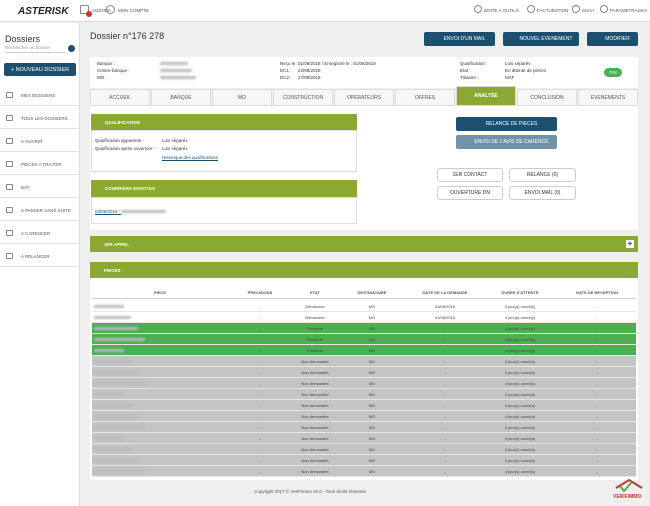 This screenshot has width=650, height=506. I want to click on nav-link: FACTURATION, so click(553, 10).